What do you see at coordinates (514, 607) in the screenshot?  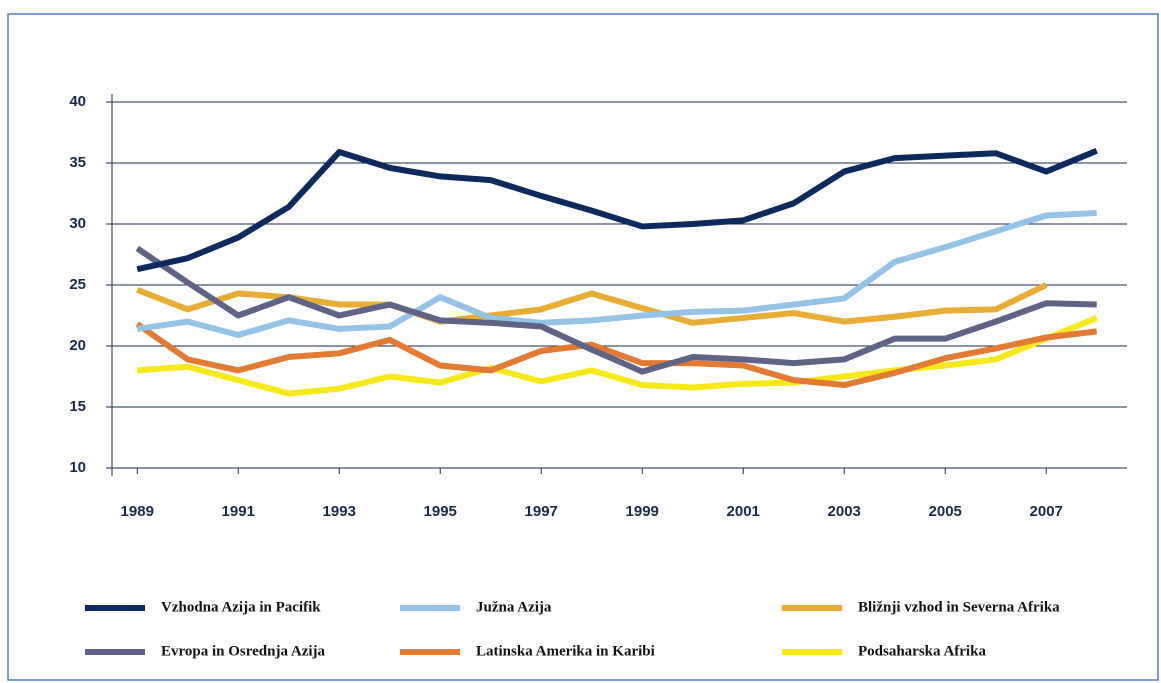 I see `legend-label: Južna Azija` at bounding box center [514, 607].